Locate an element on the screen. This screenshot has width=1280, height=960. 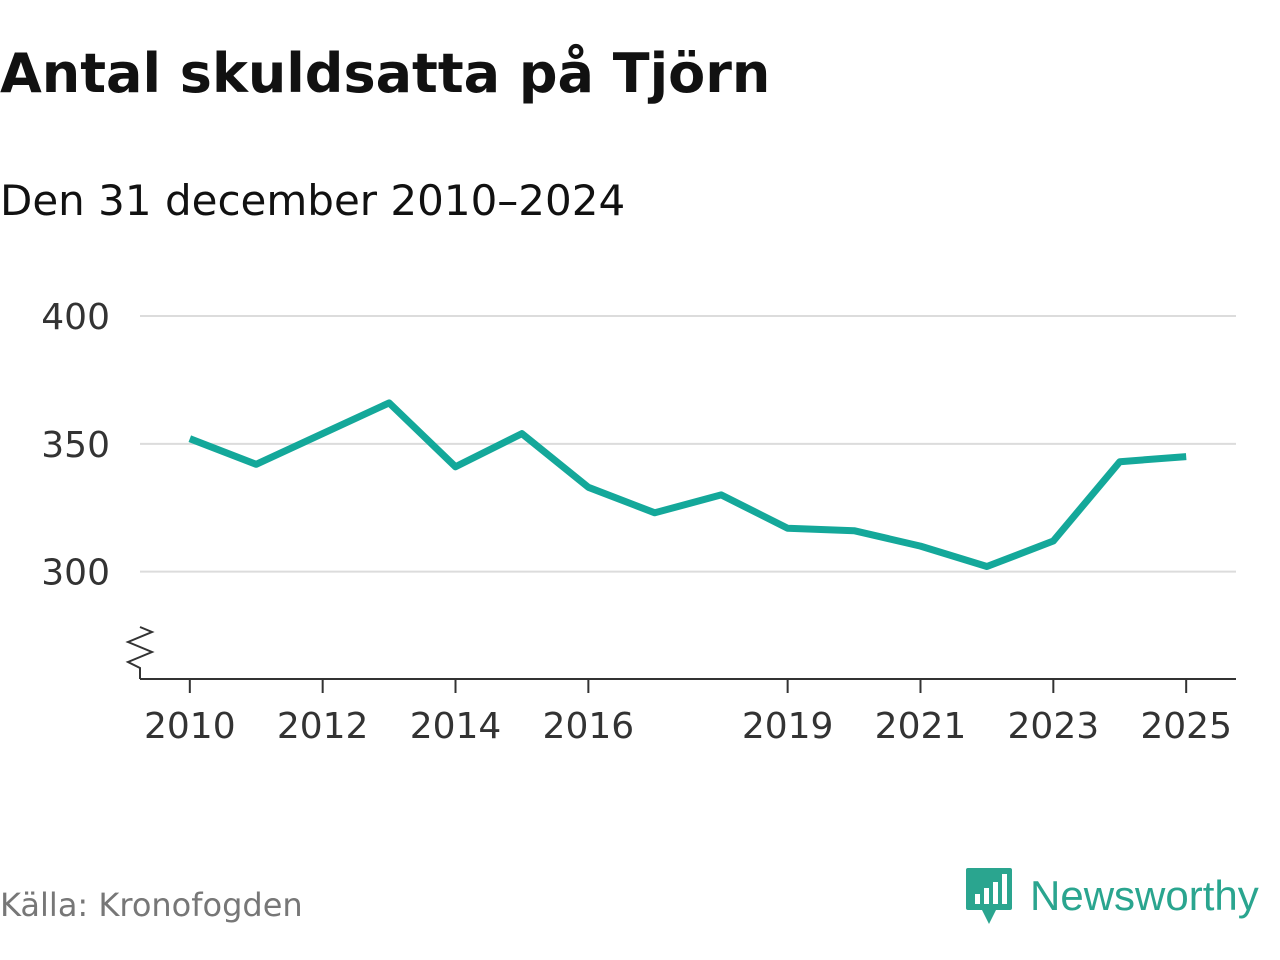
newsworthy-logo-icon is located at coordinates (989, 896).